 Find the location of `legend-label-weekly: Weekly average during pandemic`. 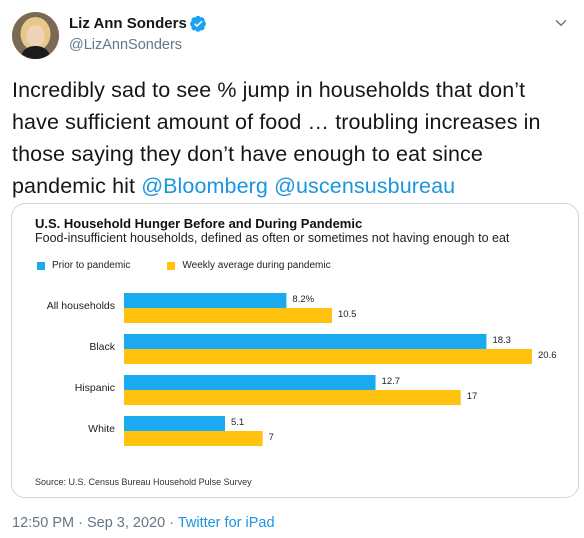

legend-label-weekly: Weekly average during pandemic is located at coordinates (256, 265).